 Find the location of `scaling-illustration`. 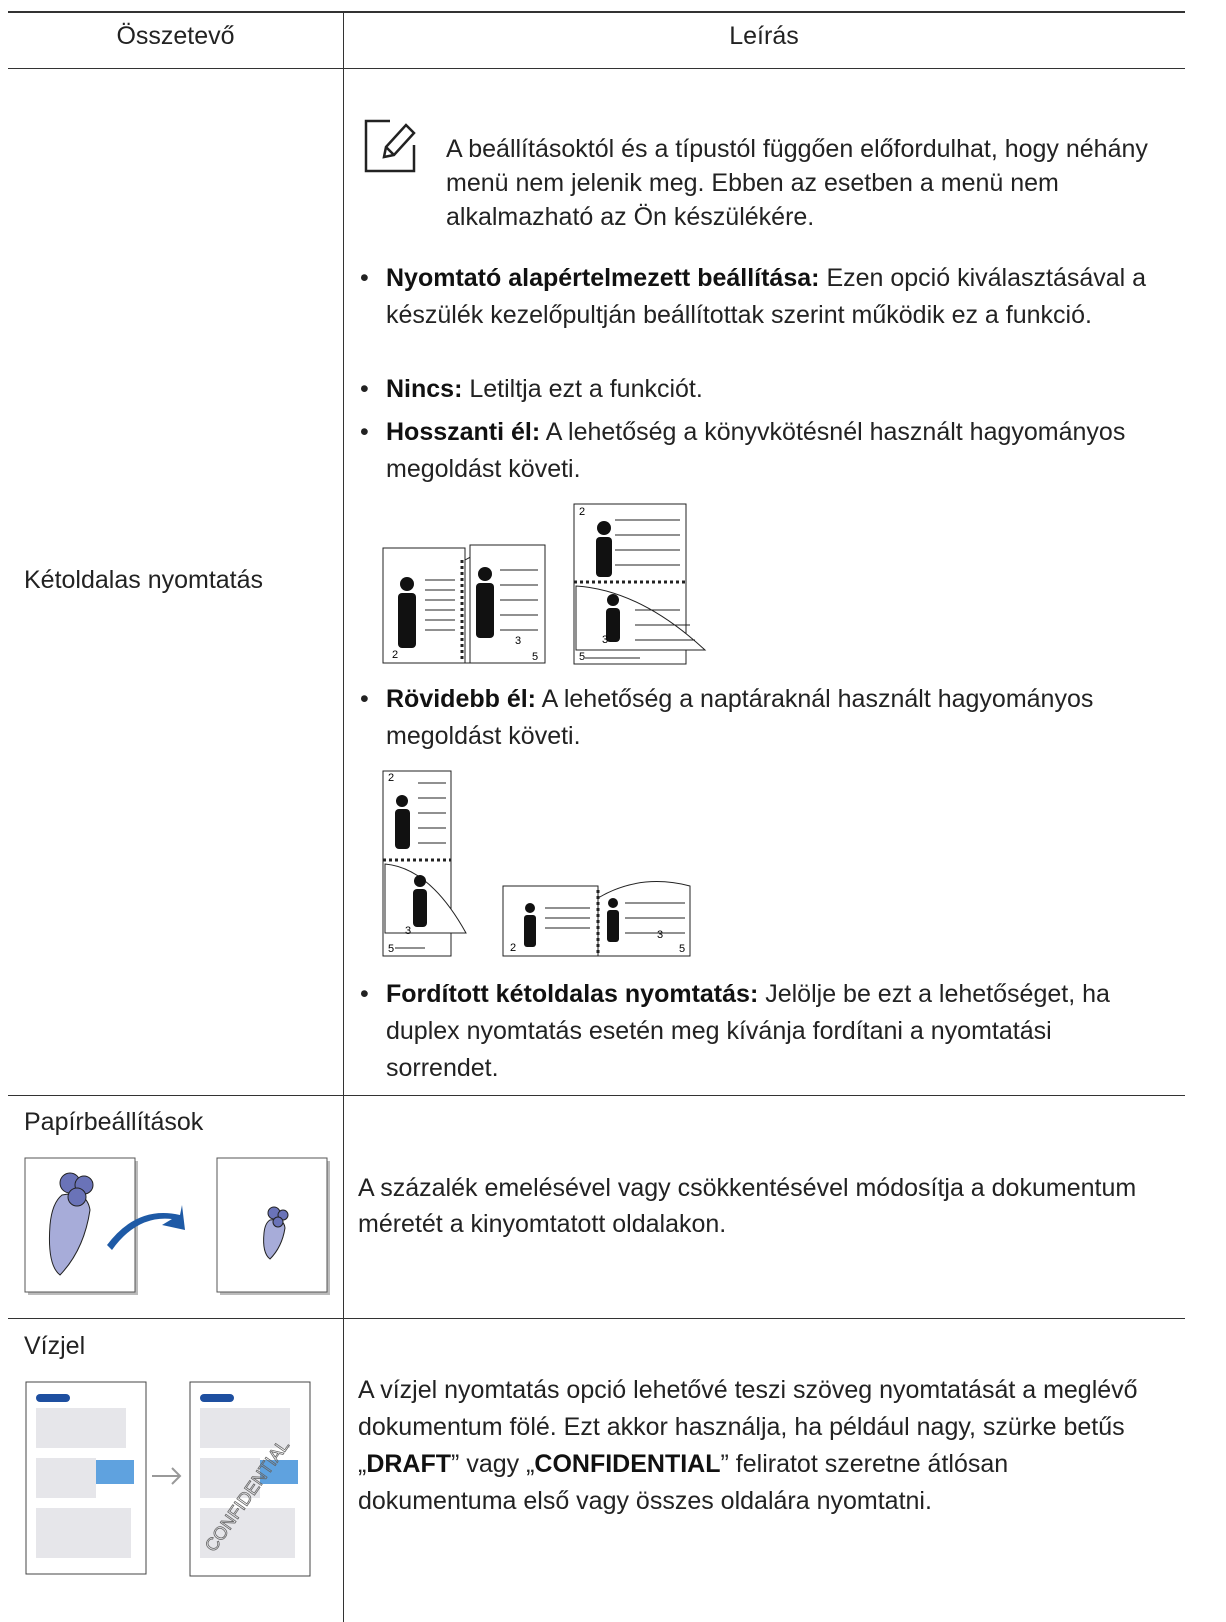

scaling-illustration is located at coordinates (177, 1226).